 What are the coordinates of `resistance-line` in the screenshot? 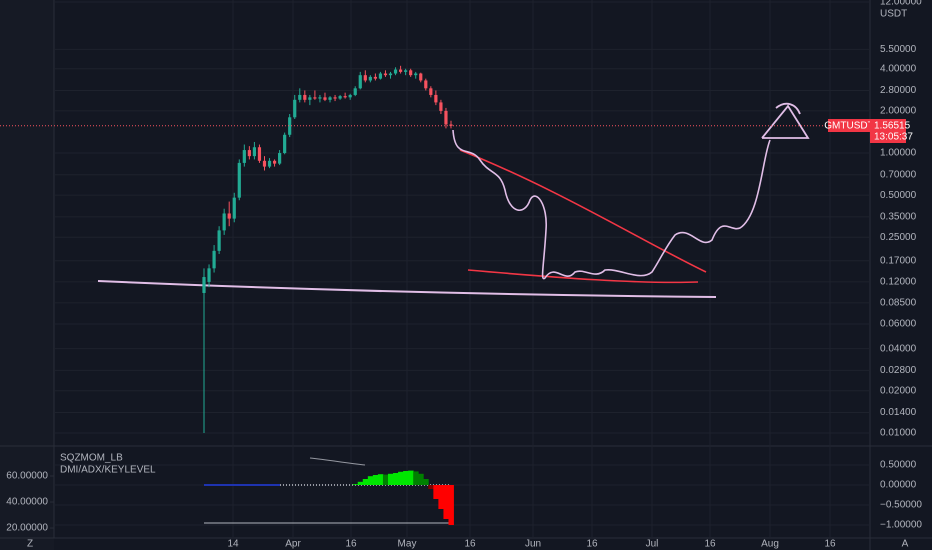 It's located at (583, 211).